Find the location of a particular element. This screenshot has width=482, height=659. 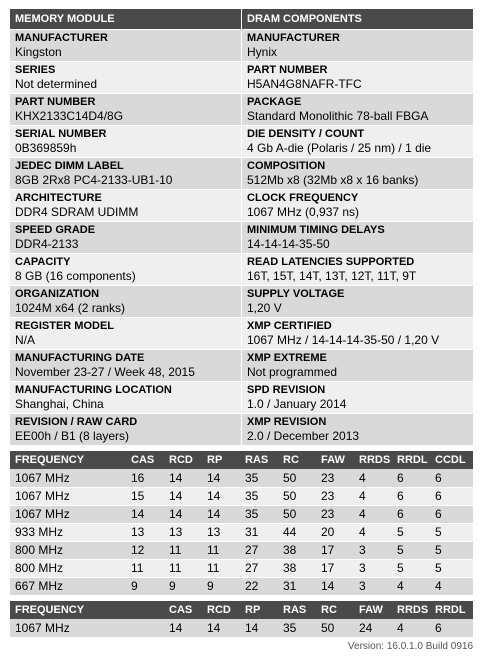

table-cell: 15 is located at coordinates (145, 496).